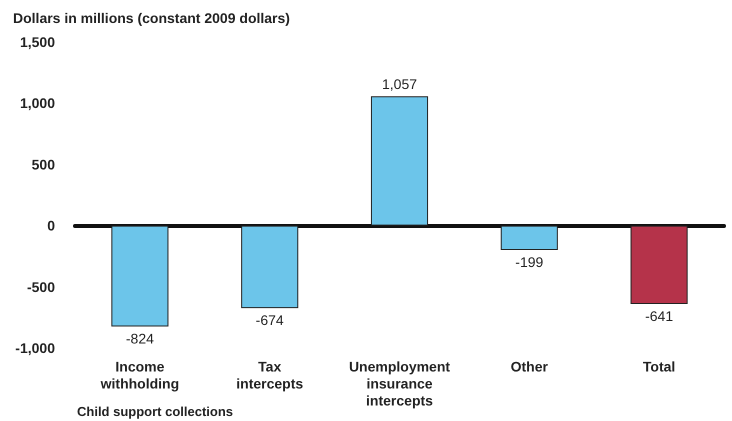  I want to click on data-label: -824, so click(140, 338).